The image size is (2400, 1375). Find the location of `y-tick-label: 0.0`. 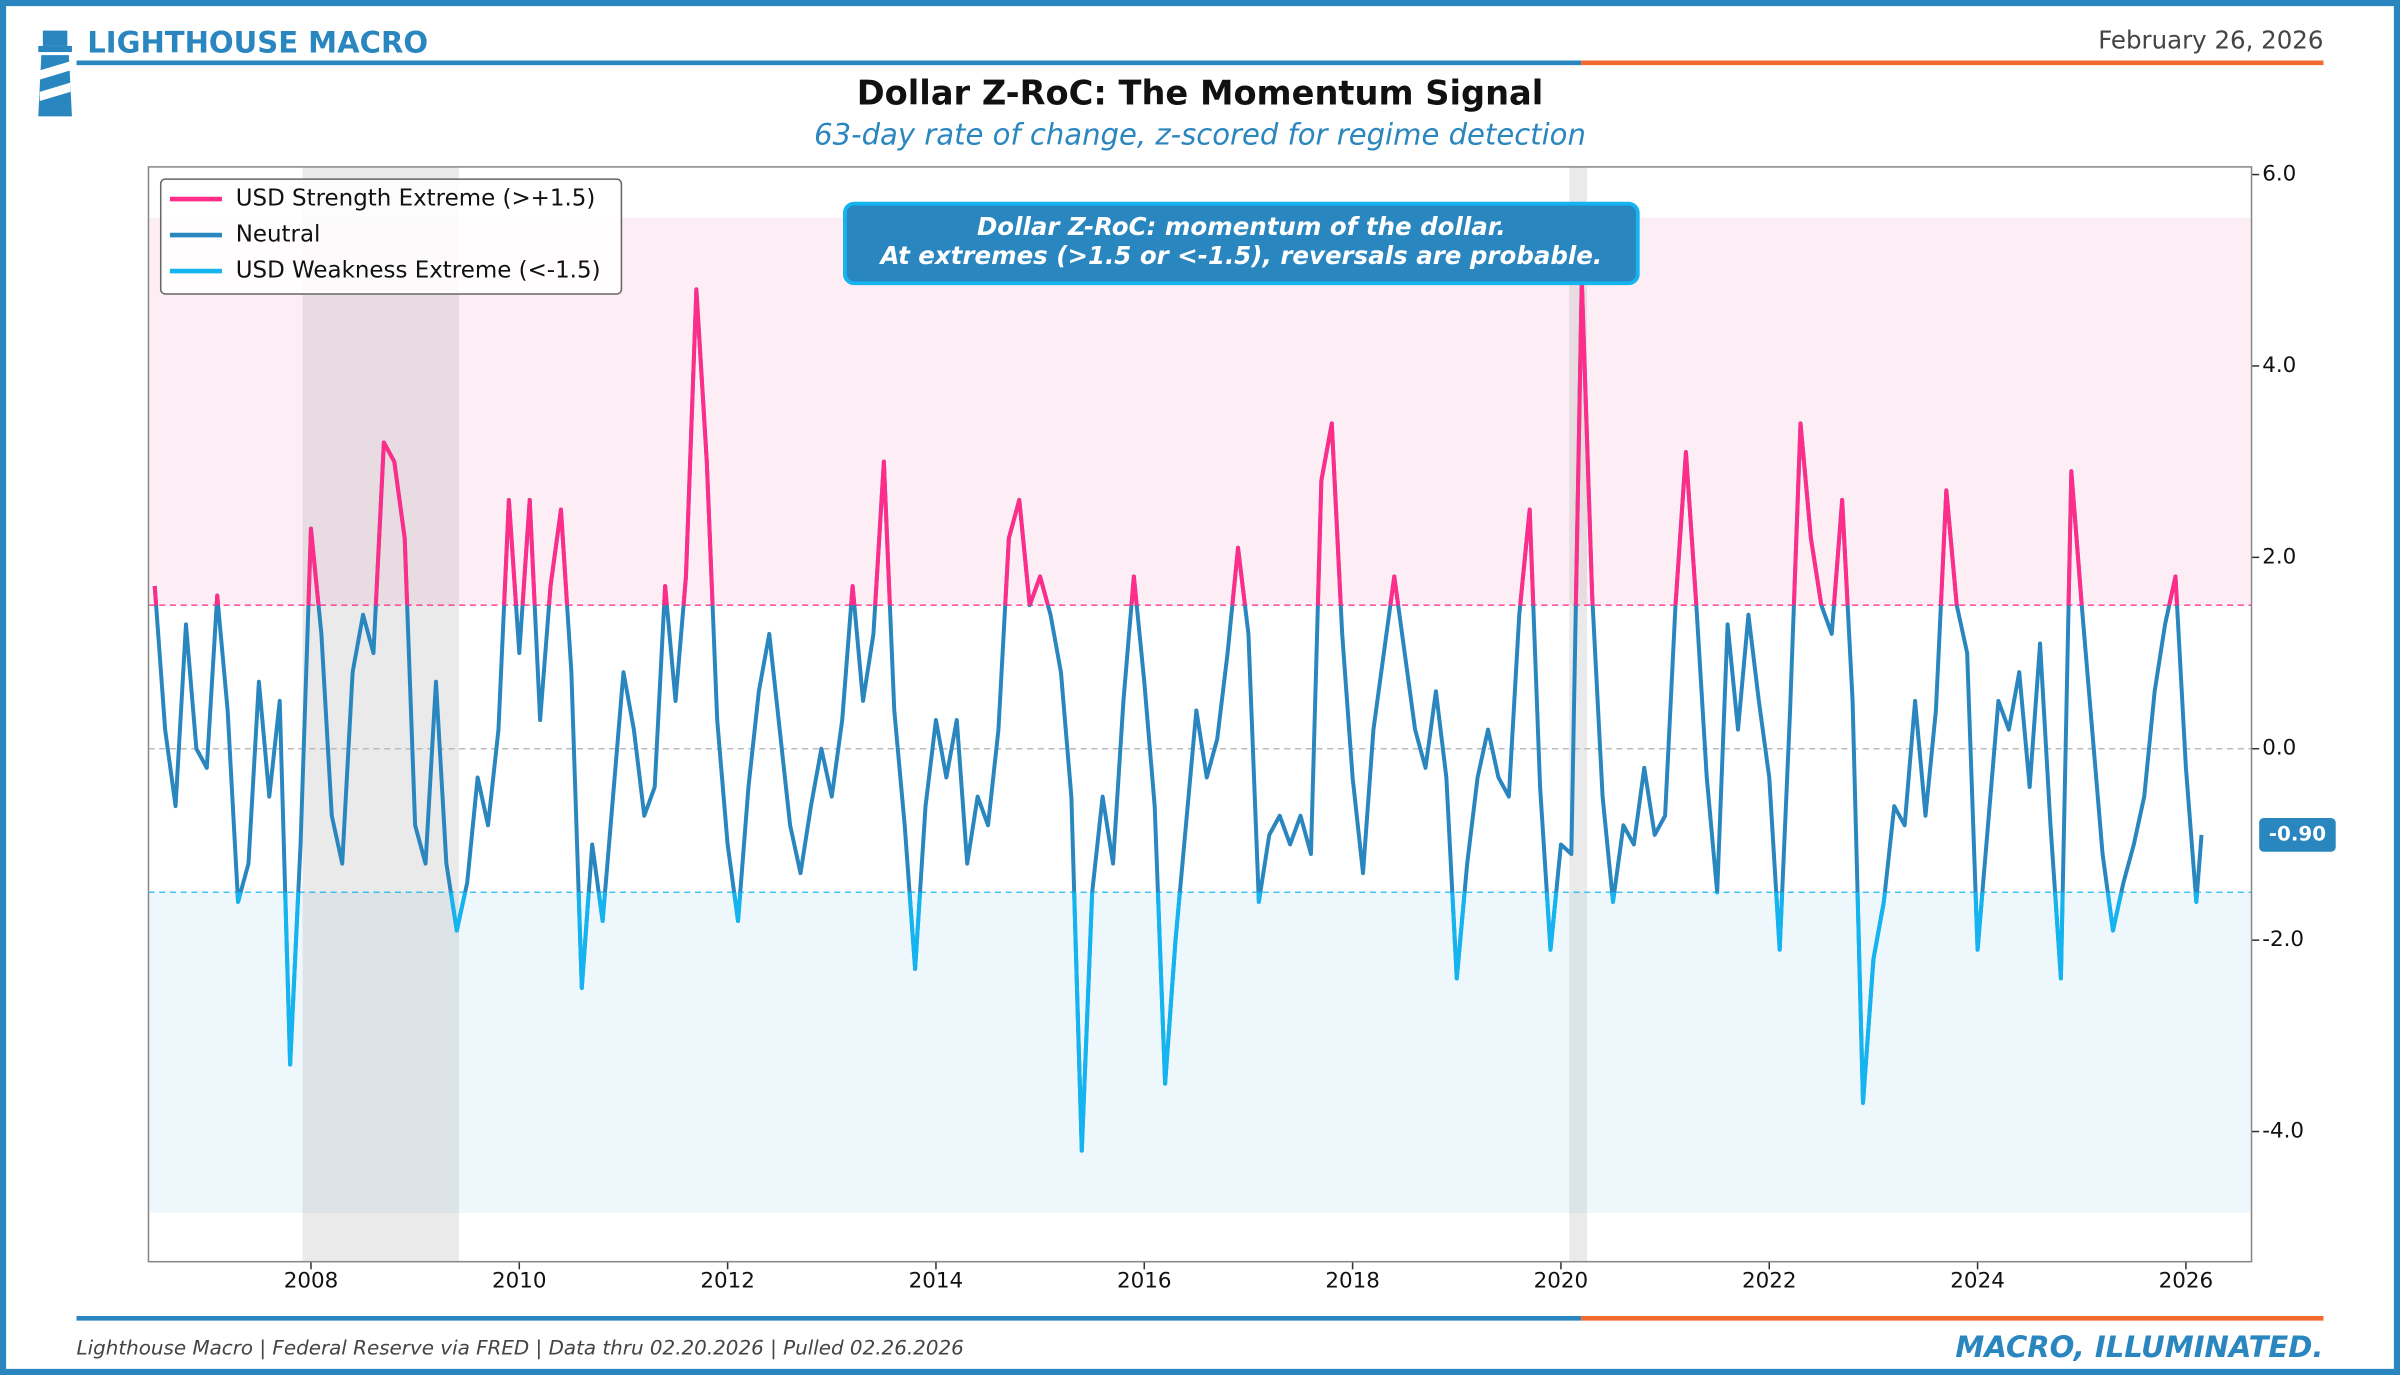

y-tick-label: 0.0 is located at coordinates (2279, 748).